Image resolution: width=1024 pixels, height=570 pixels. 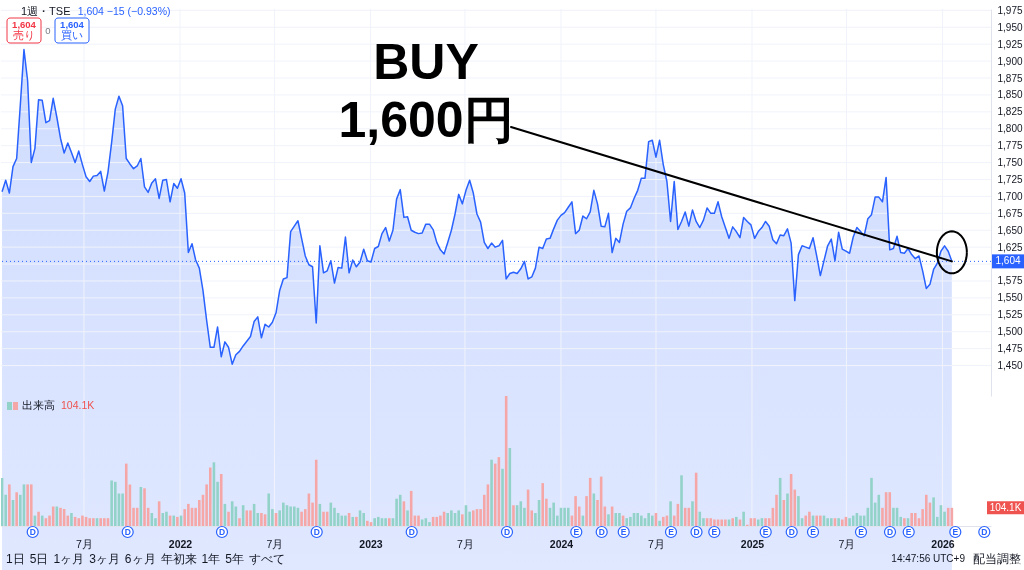 I want to click on y-tick-label: 1,925, so click(x=1010, y=44).